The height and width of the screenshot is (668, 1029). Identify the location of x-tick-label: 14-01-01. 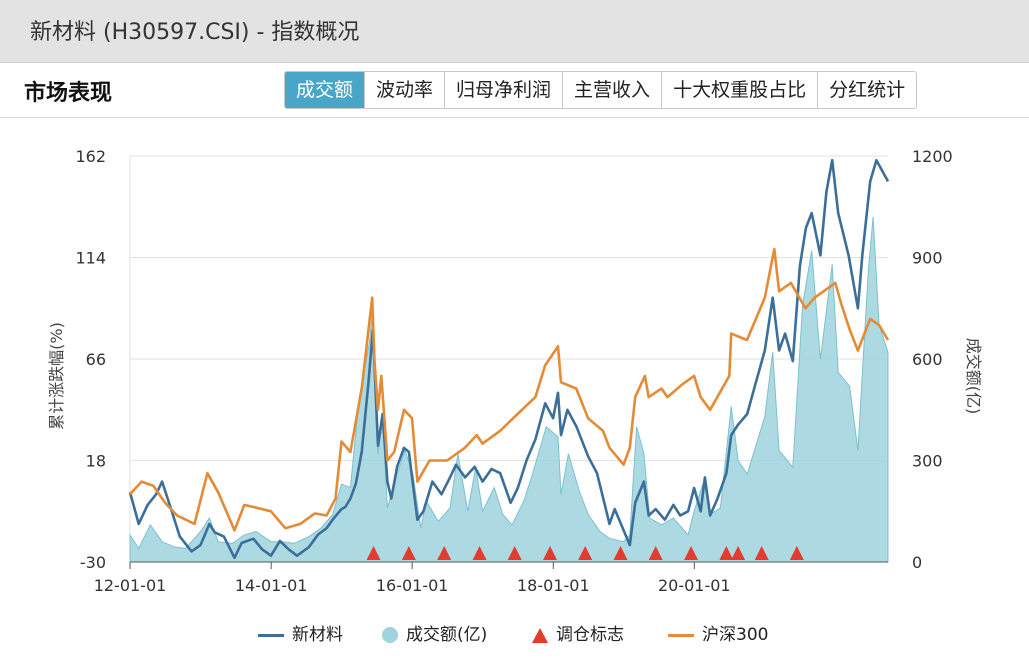
(271, 585).